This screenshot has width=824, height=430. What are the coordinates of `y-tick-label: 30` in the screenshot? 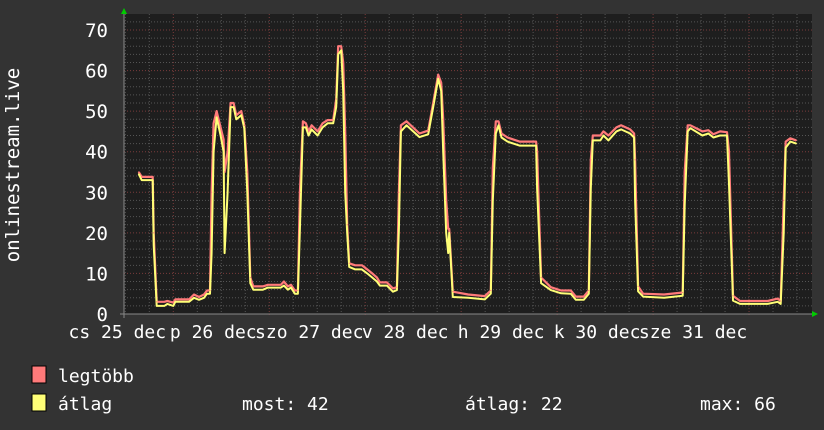 It's located at (96, 193).